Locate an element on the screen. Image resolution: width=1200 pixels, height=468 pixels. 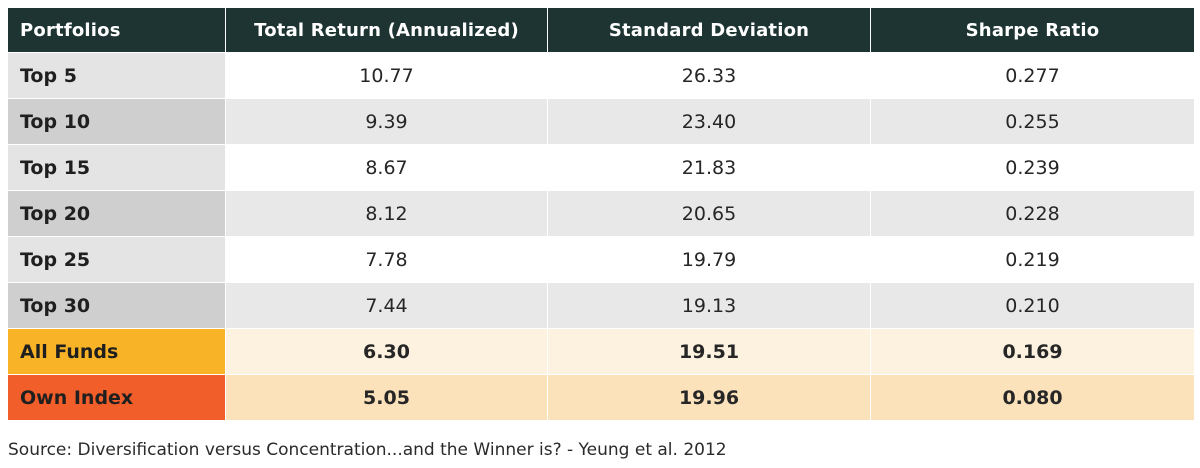
sharpe-ratio-cell: 0.228 is located at coordinates (1032, 213).